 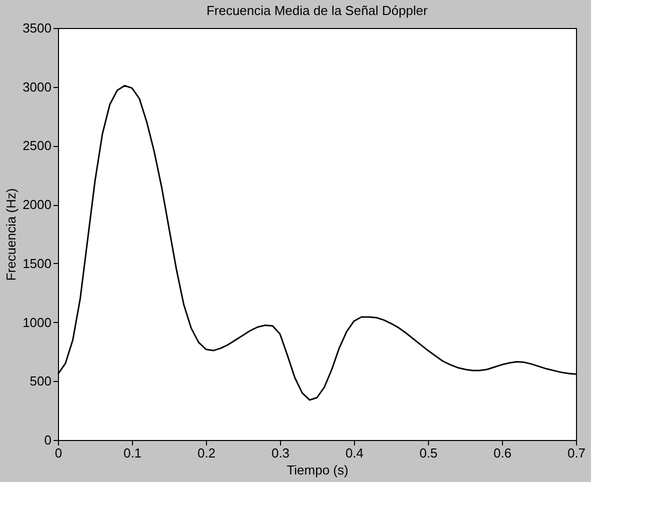 What do you see at coordinates (132, 453) in the screenshot?
I see `x-tick-label: 0.1` at bounding box center [132, 453].